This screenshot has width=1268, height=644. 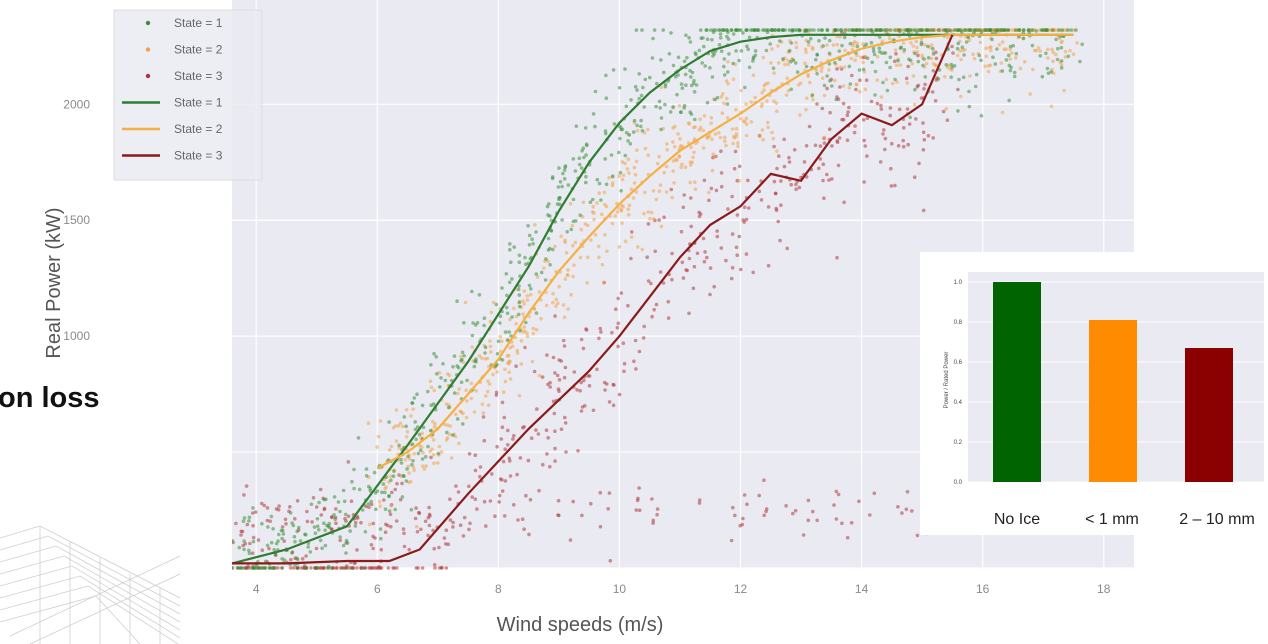 I want to click on inset-category-label: < 1 mm, so click(x=1112, y=519).